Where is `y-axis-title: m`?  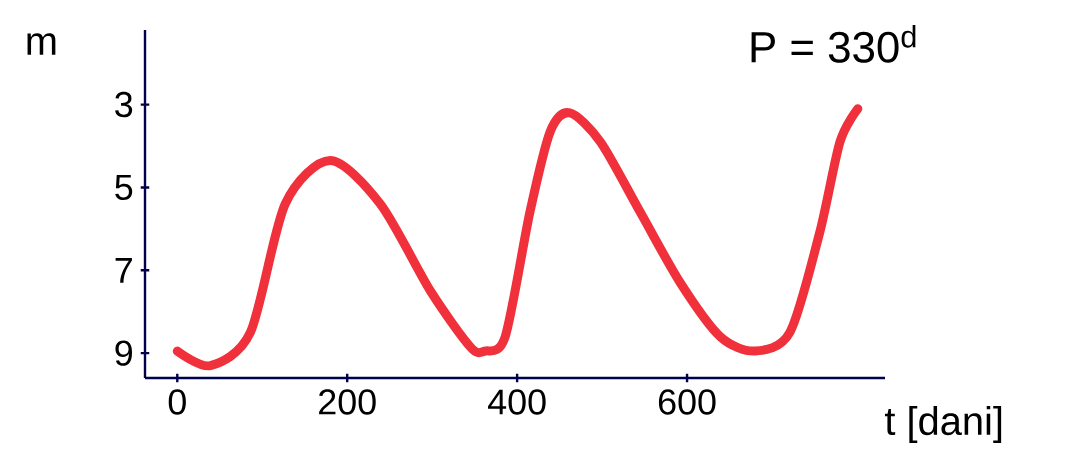
y-axis-title: m is located at coordinates (41, 44).